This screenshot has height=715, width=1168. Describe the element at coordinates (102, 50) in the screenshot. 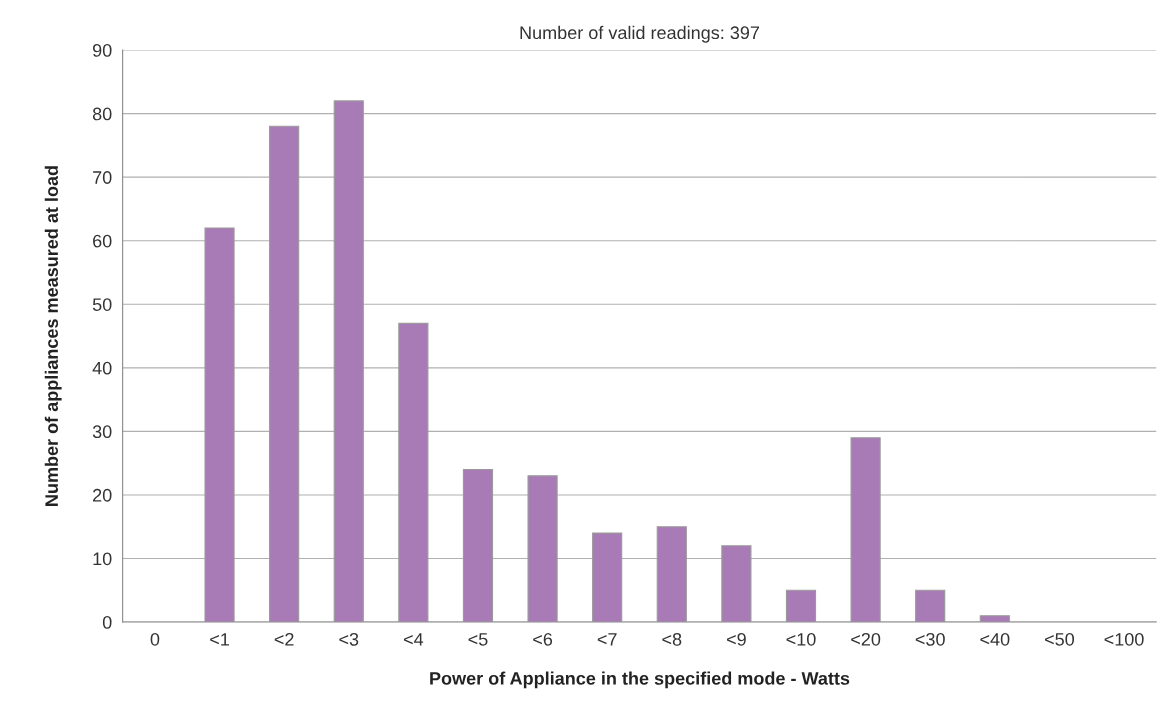

I see `y-tick-label: 90` at that location.